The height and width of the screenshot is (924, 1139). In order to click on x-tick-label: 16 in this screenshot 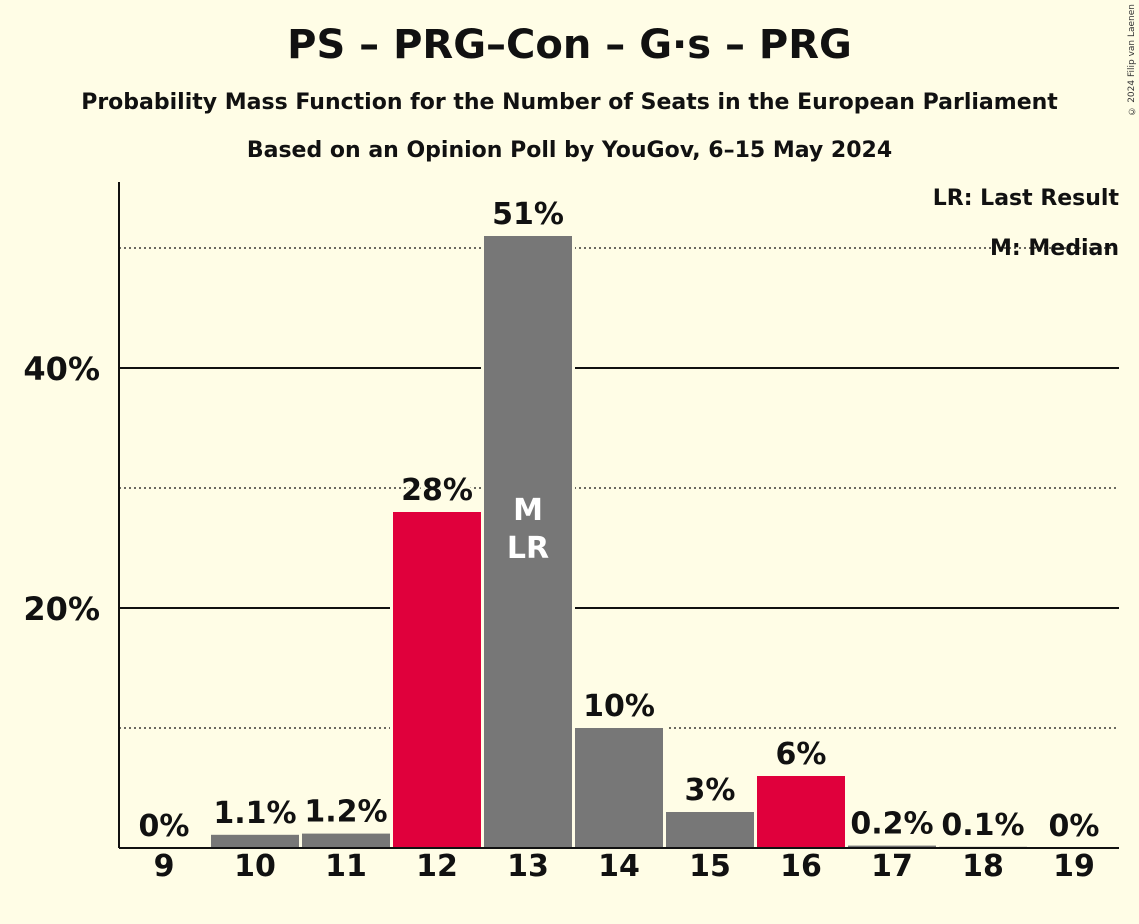, I will do `click(801, 866)`.